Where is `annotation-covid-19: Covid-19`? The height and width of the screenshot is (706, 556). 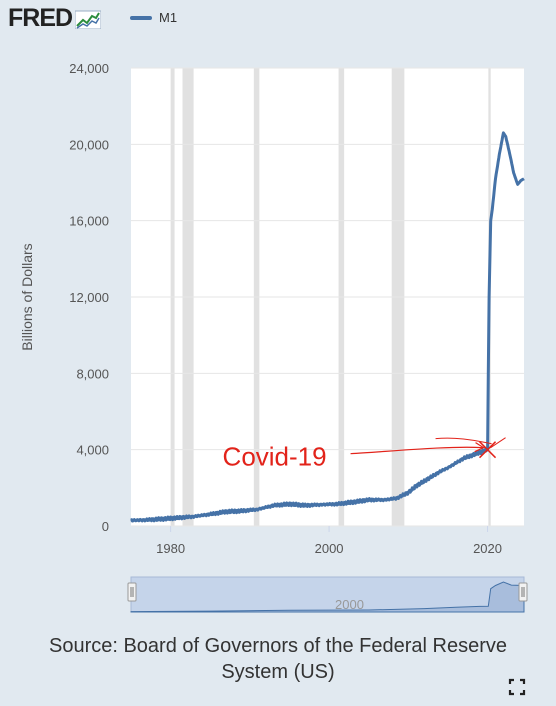
annotation-covid-19: Covid-19 is located at coordinates (275, 457).